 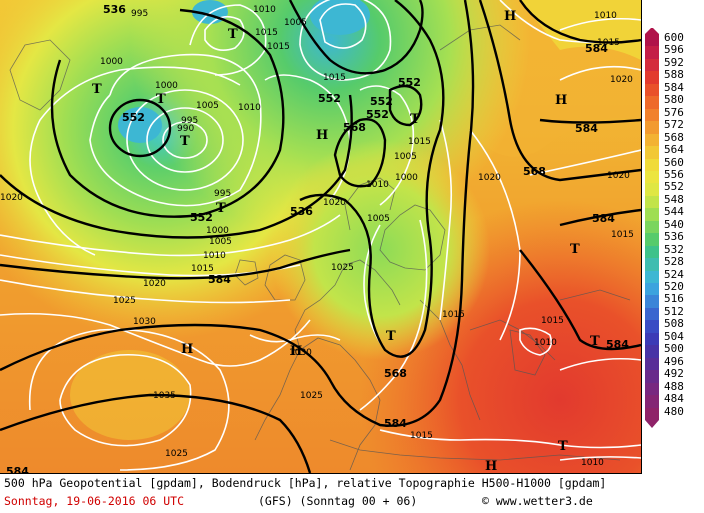 What do you see at coordinates (537, 501) in the screenshot?
I see `credit-link: © www.wetter3.de` at bounding box center [537, 501].